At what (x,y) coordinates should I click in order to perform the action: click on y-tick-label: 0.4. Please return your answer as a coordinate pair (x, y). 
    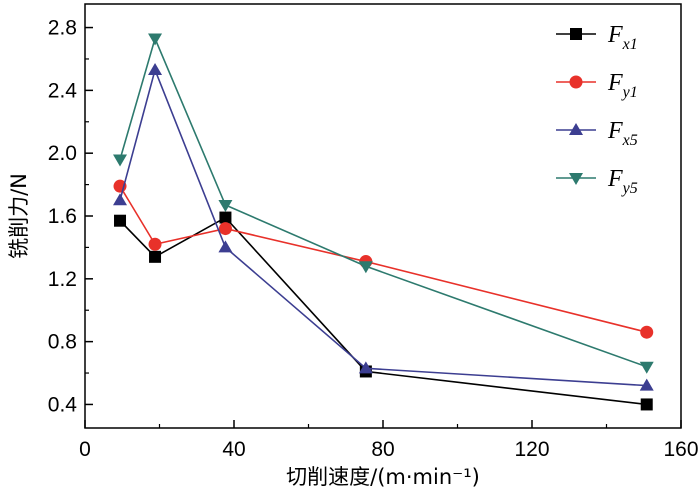
    Looking at the image, I should click on (63, 404).